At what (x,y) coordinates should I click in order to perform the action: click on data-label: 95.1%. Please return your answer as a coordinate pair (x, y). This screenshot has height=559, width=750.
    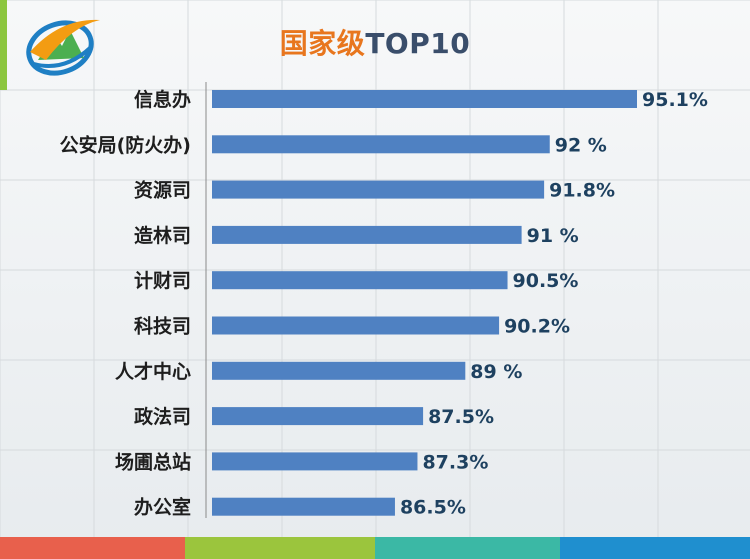
    Looking at the image, I should click on (675, 100).